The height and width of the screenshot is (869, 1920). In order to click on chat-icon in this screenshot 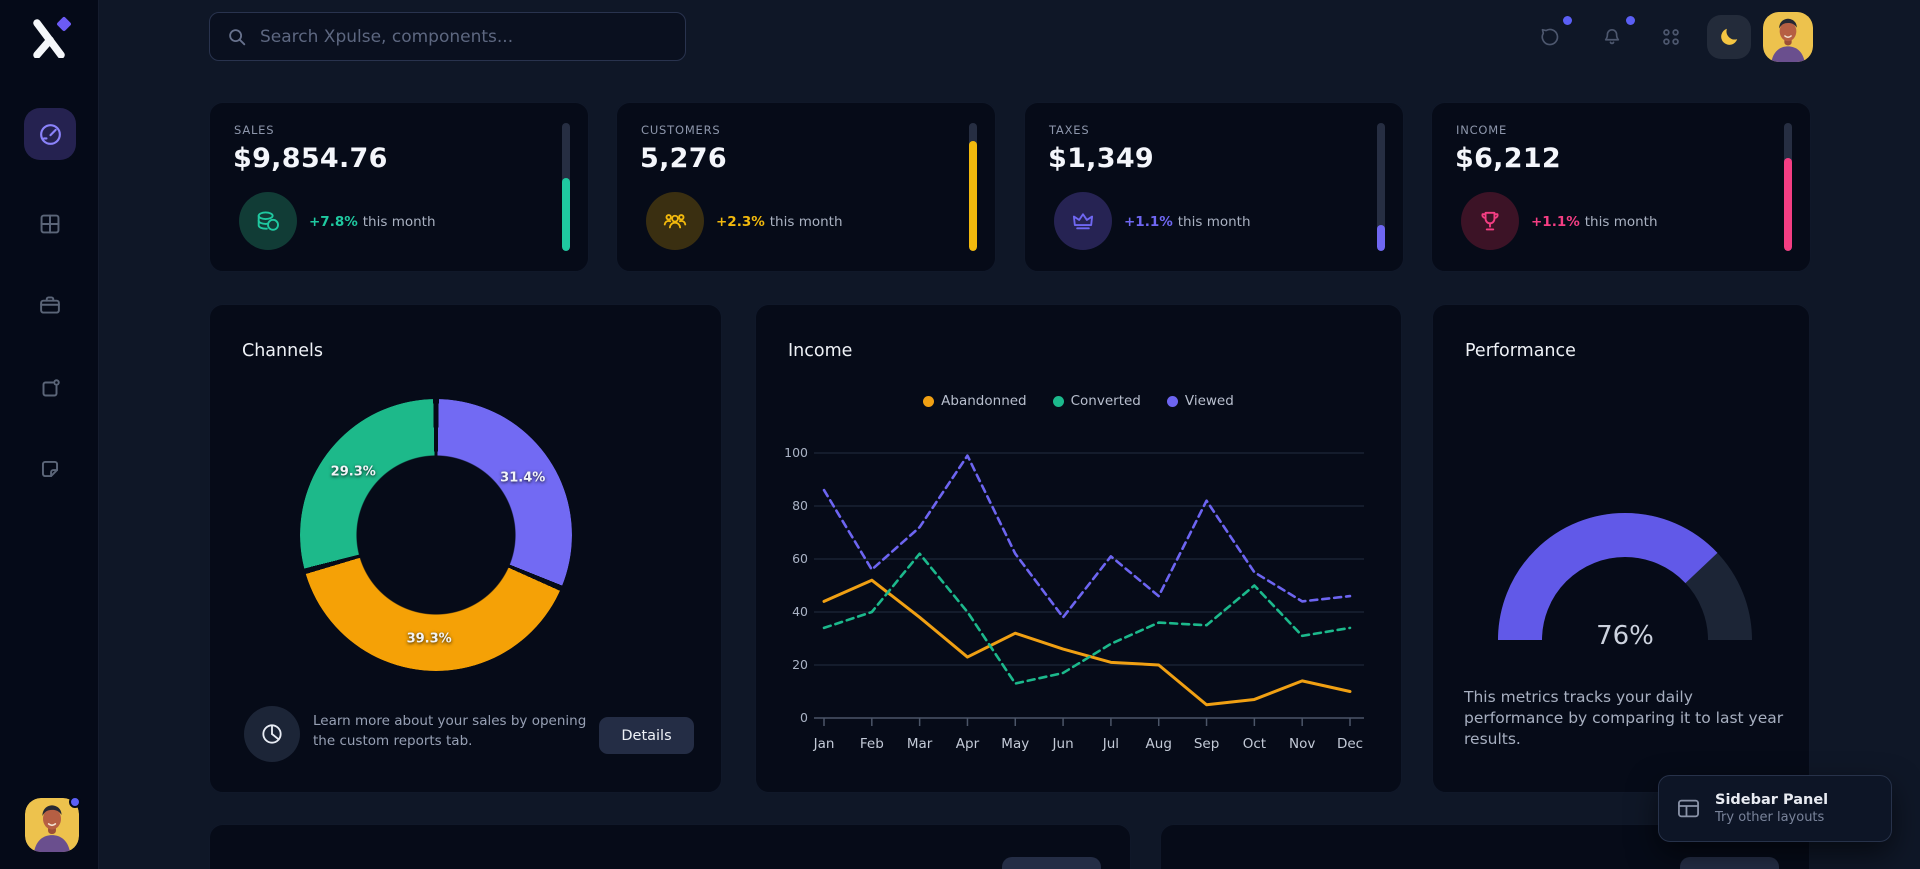, I will do `click(1555, 32)`.